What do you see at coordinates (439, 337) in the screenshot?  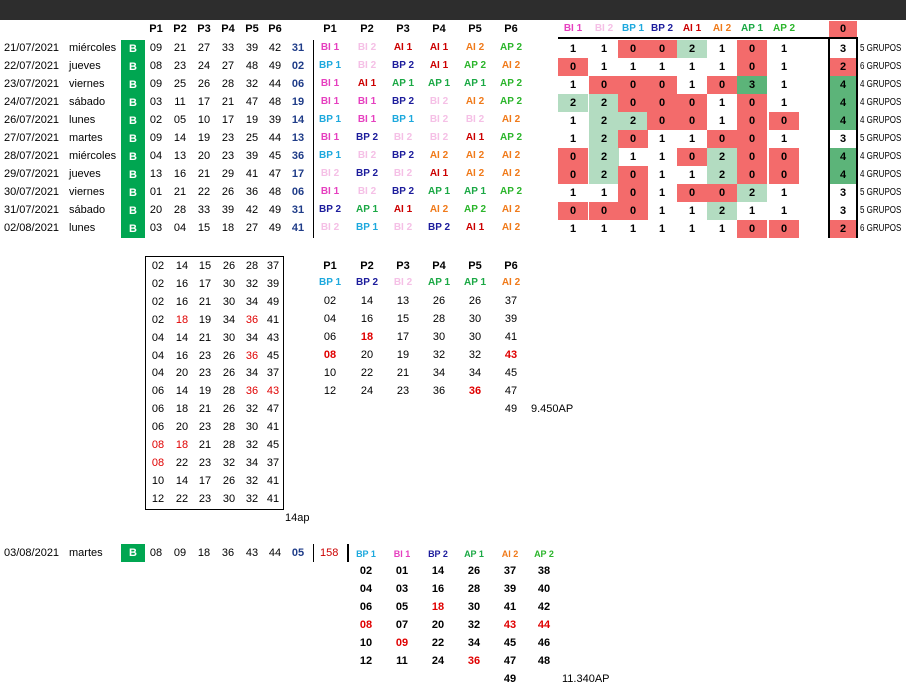 I see `mid-number: 30` at bounding box center [439, 337].